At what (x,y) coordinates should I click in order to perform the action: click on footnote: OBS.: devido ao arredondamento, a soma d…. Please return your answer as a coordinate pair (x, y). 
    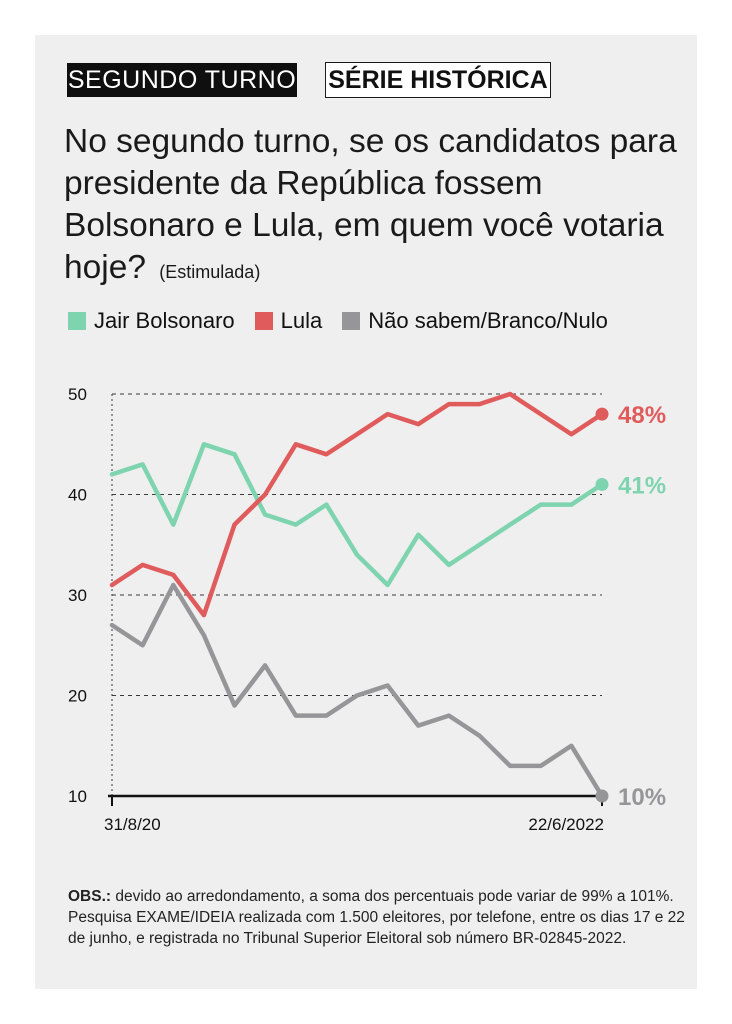
    Looking at the image, I should click on (378, 917).